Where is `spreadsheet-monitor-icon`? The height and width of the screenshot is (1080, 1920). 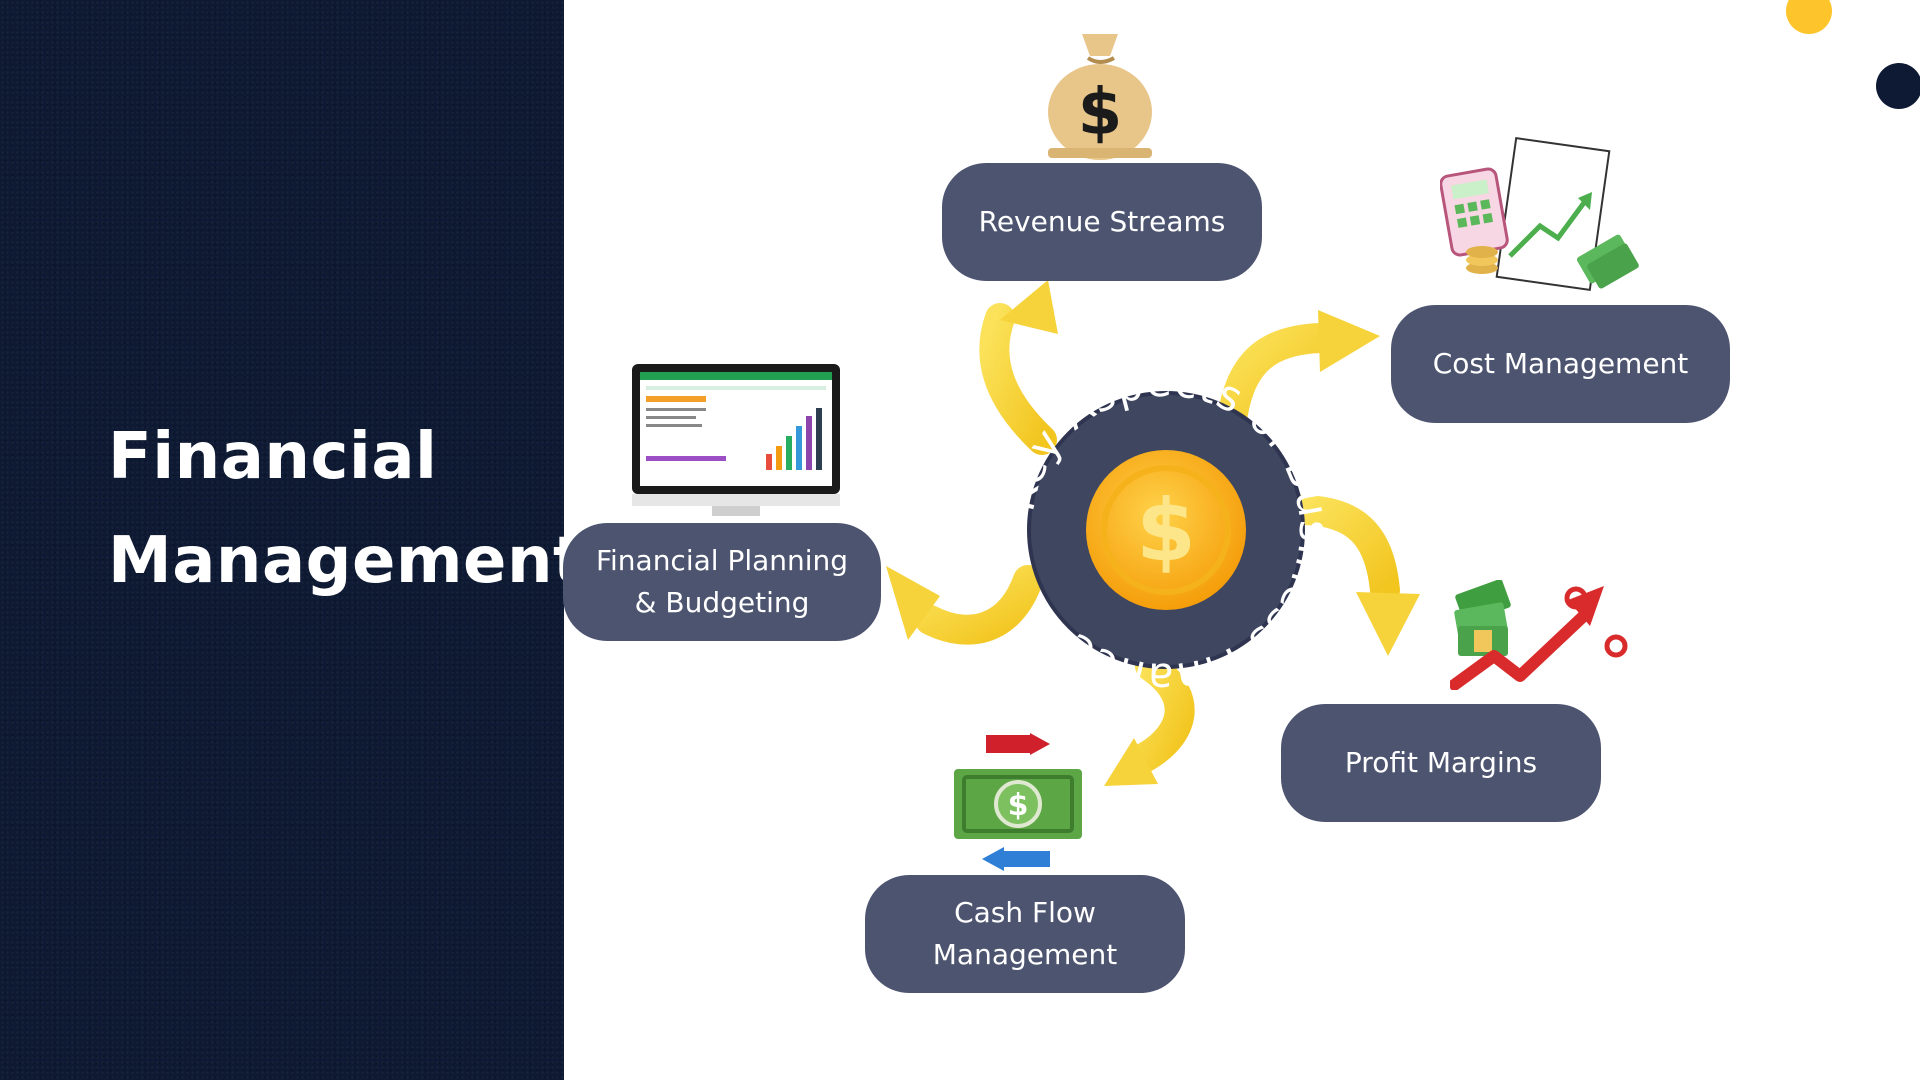
spreadsheet-monitor-icon is located at coordinates (736, 440).